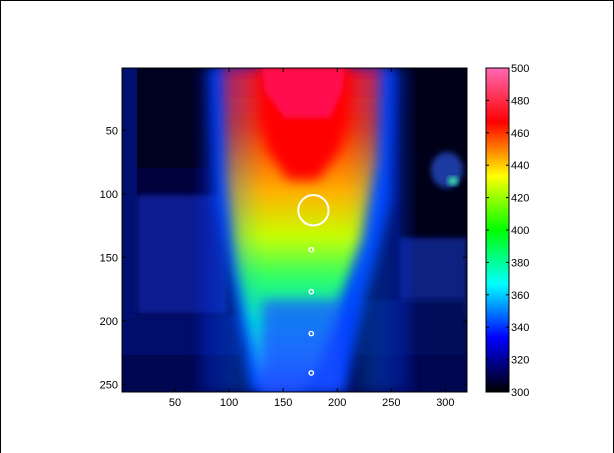  Describe the element at coordinates (520, 231) in the screenshot. I see `colorbar-tick-label: 400` at that location.